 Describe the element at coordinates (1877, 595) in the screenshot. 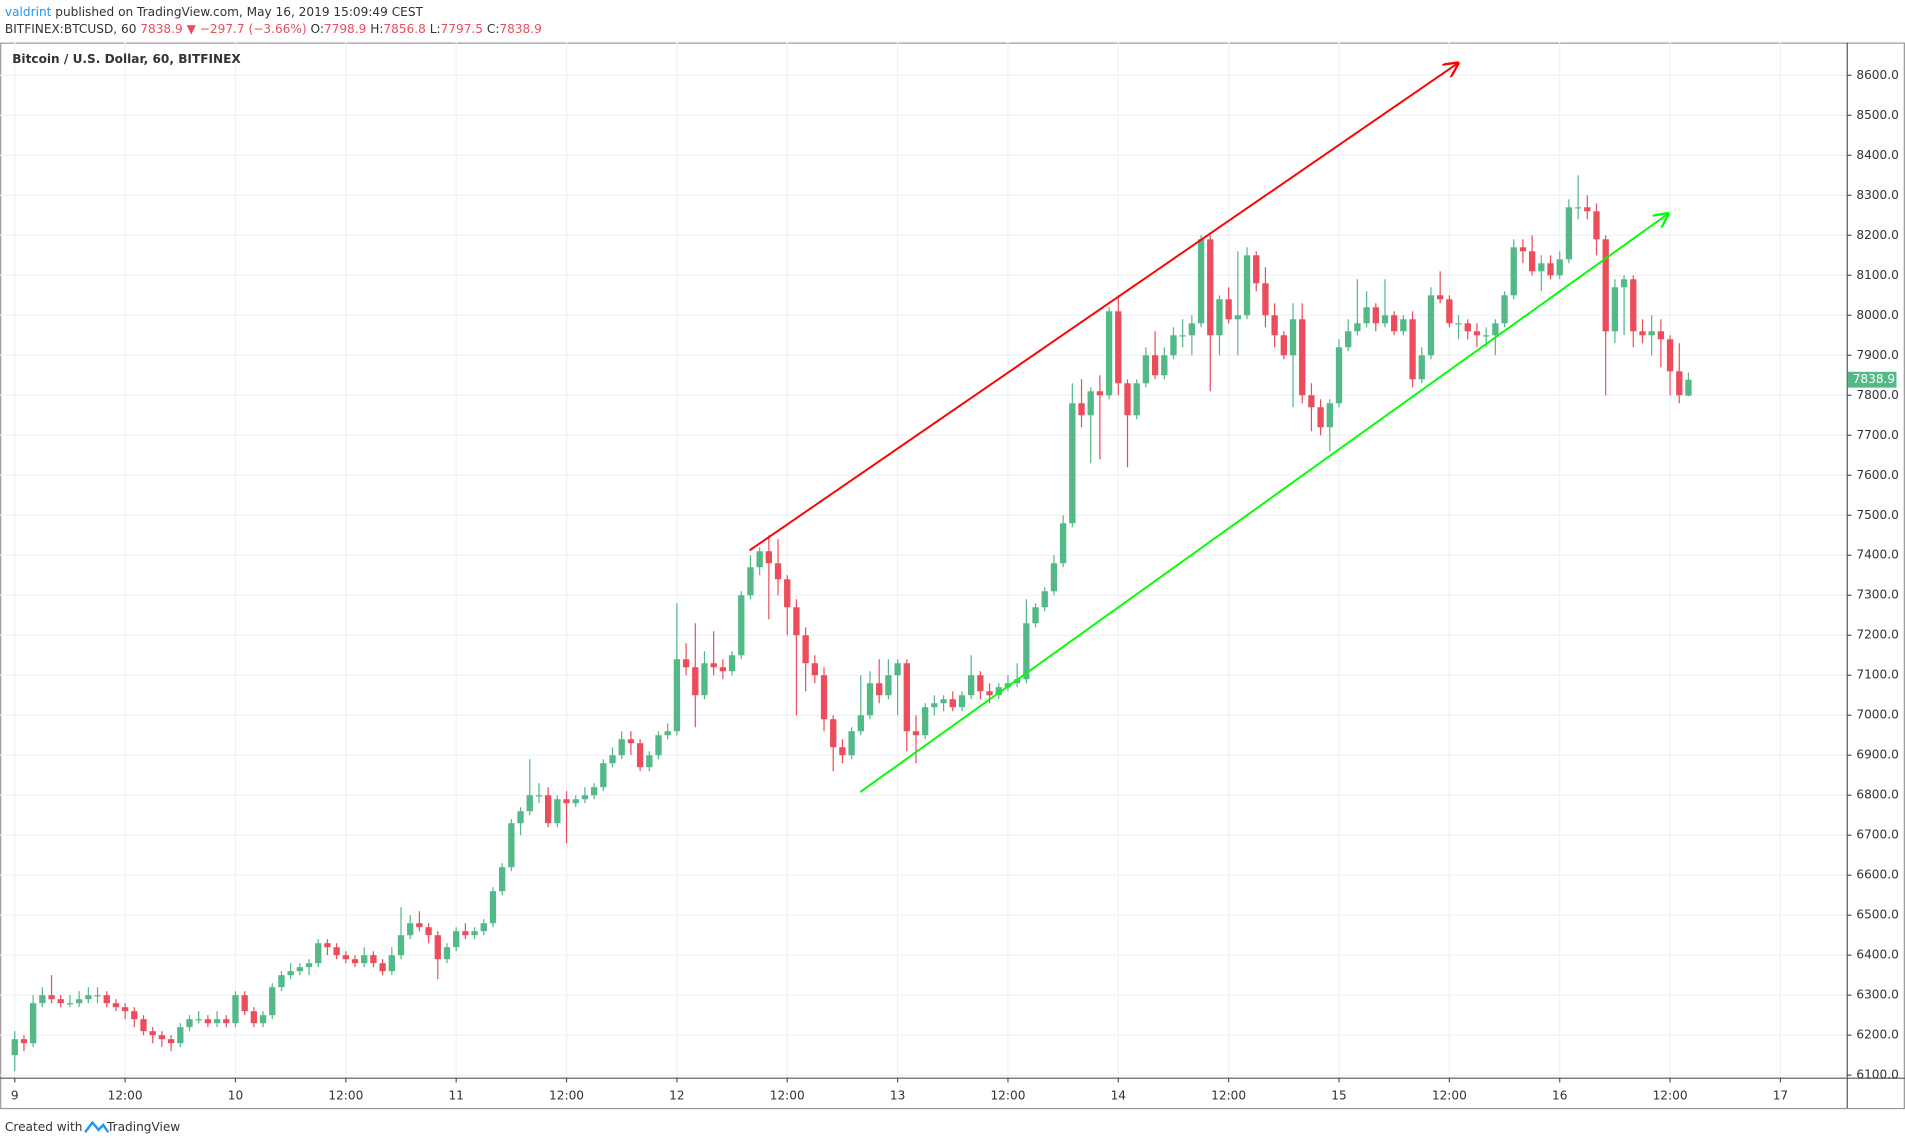

I see `y-tick-label: 7300.0` at that location.